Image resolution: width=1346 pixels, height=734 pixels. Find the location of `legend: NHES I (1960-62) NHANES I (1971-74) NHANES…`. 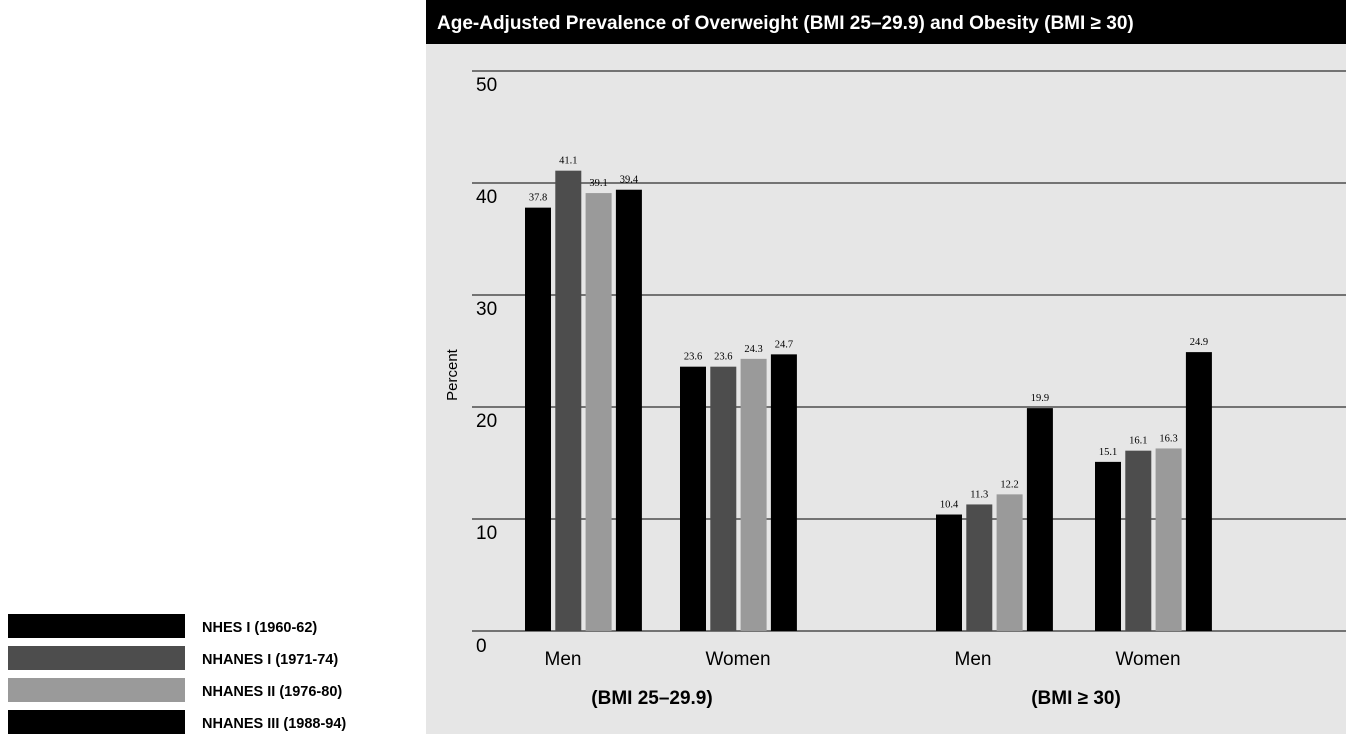

legend: NHES I (1960-62) NHANES I (1971-74) NHANES… is located at coordinates (177, 674).